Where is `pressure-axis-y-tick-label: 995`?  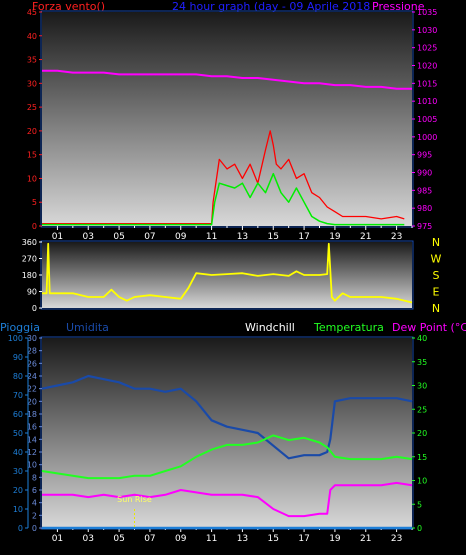
pressure-axis-y-tick-label: 995 is located at coordinates (424, 155).